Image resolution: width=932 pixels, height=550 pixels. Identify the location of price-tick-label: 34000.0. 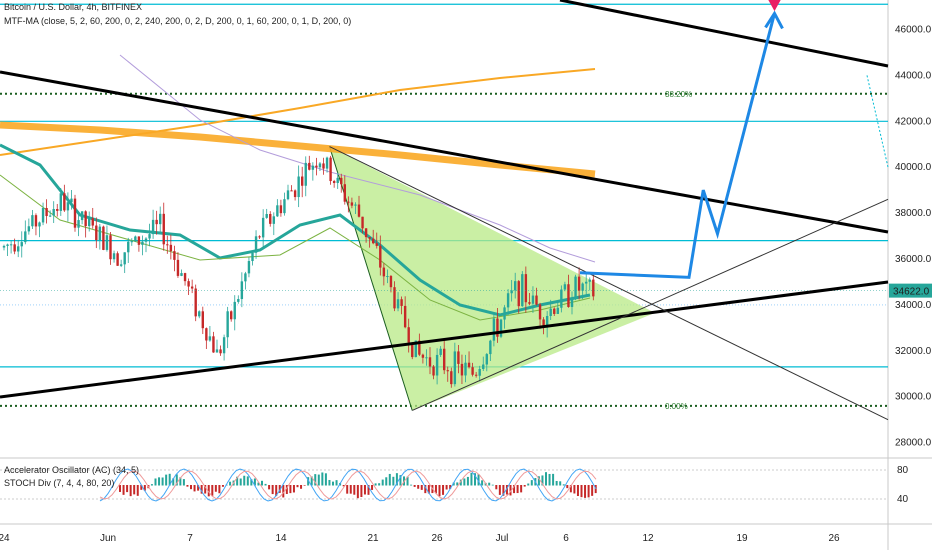
(913, 305).